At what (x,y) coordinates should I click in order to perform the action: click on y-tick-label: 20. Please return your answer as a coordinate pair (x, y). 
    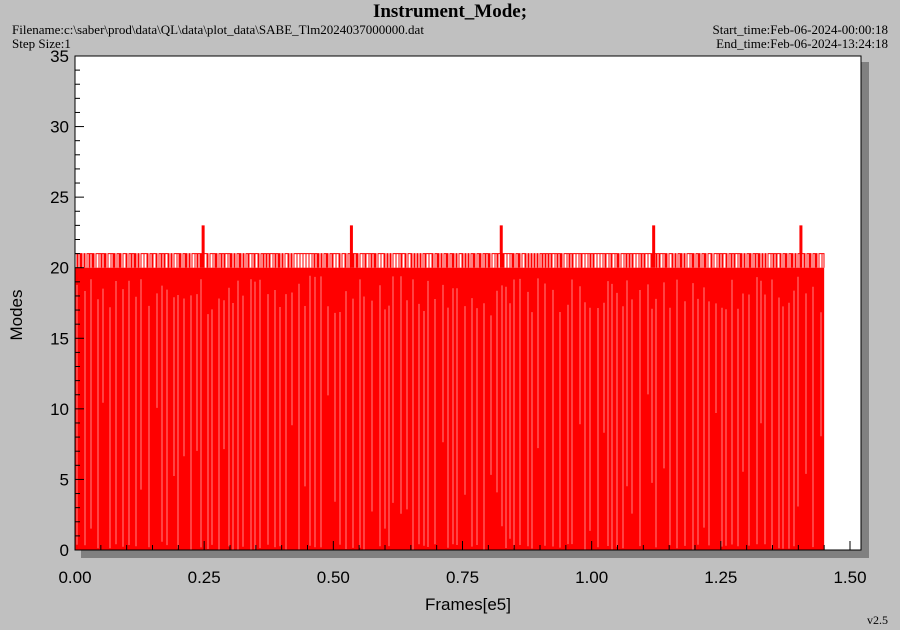
    Looking at the image, I should click on (59, 268).